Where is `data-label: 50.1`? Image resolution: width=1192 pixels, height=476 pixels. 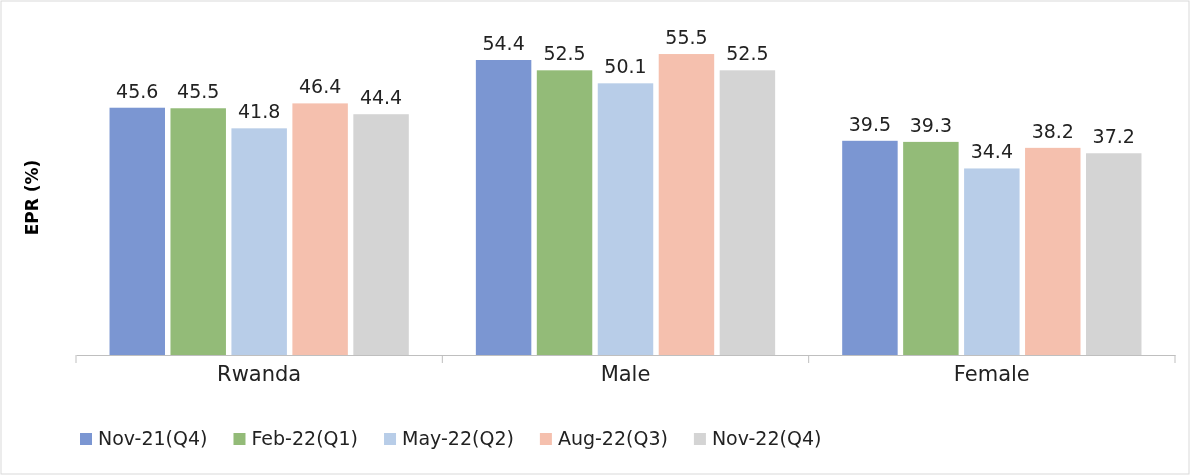 data-label: 50.1 is located at coordinates (625, 66).